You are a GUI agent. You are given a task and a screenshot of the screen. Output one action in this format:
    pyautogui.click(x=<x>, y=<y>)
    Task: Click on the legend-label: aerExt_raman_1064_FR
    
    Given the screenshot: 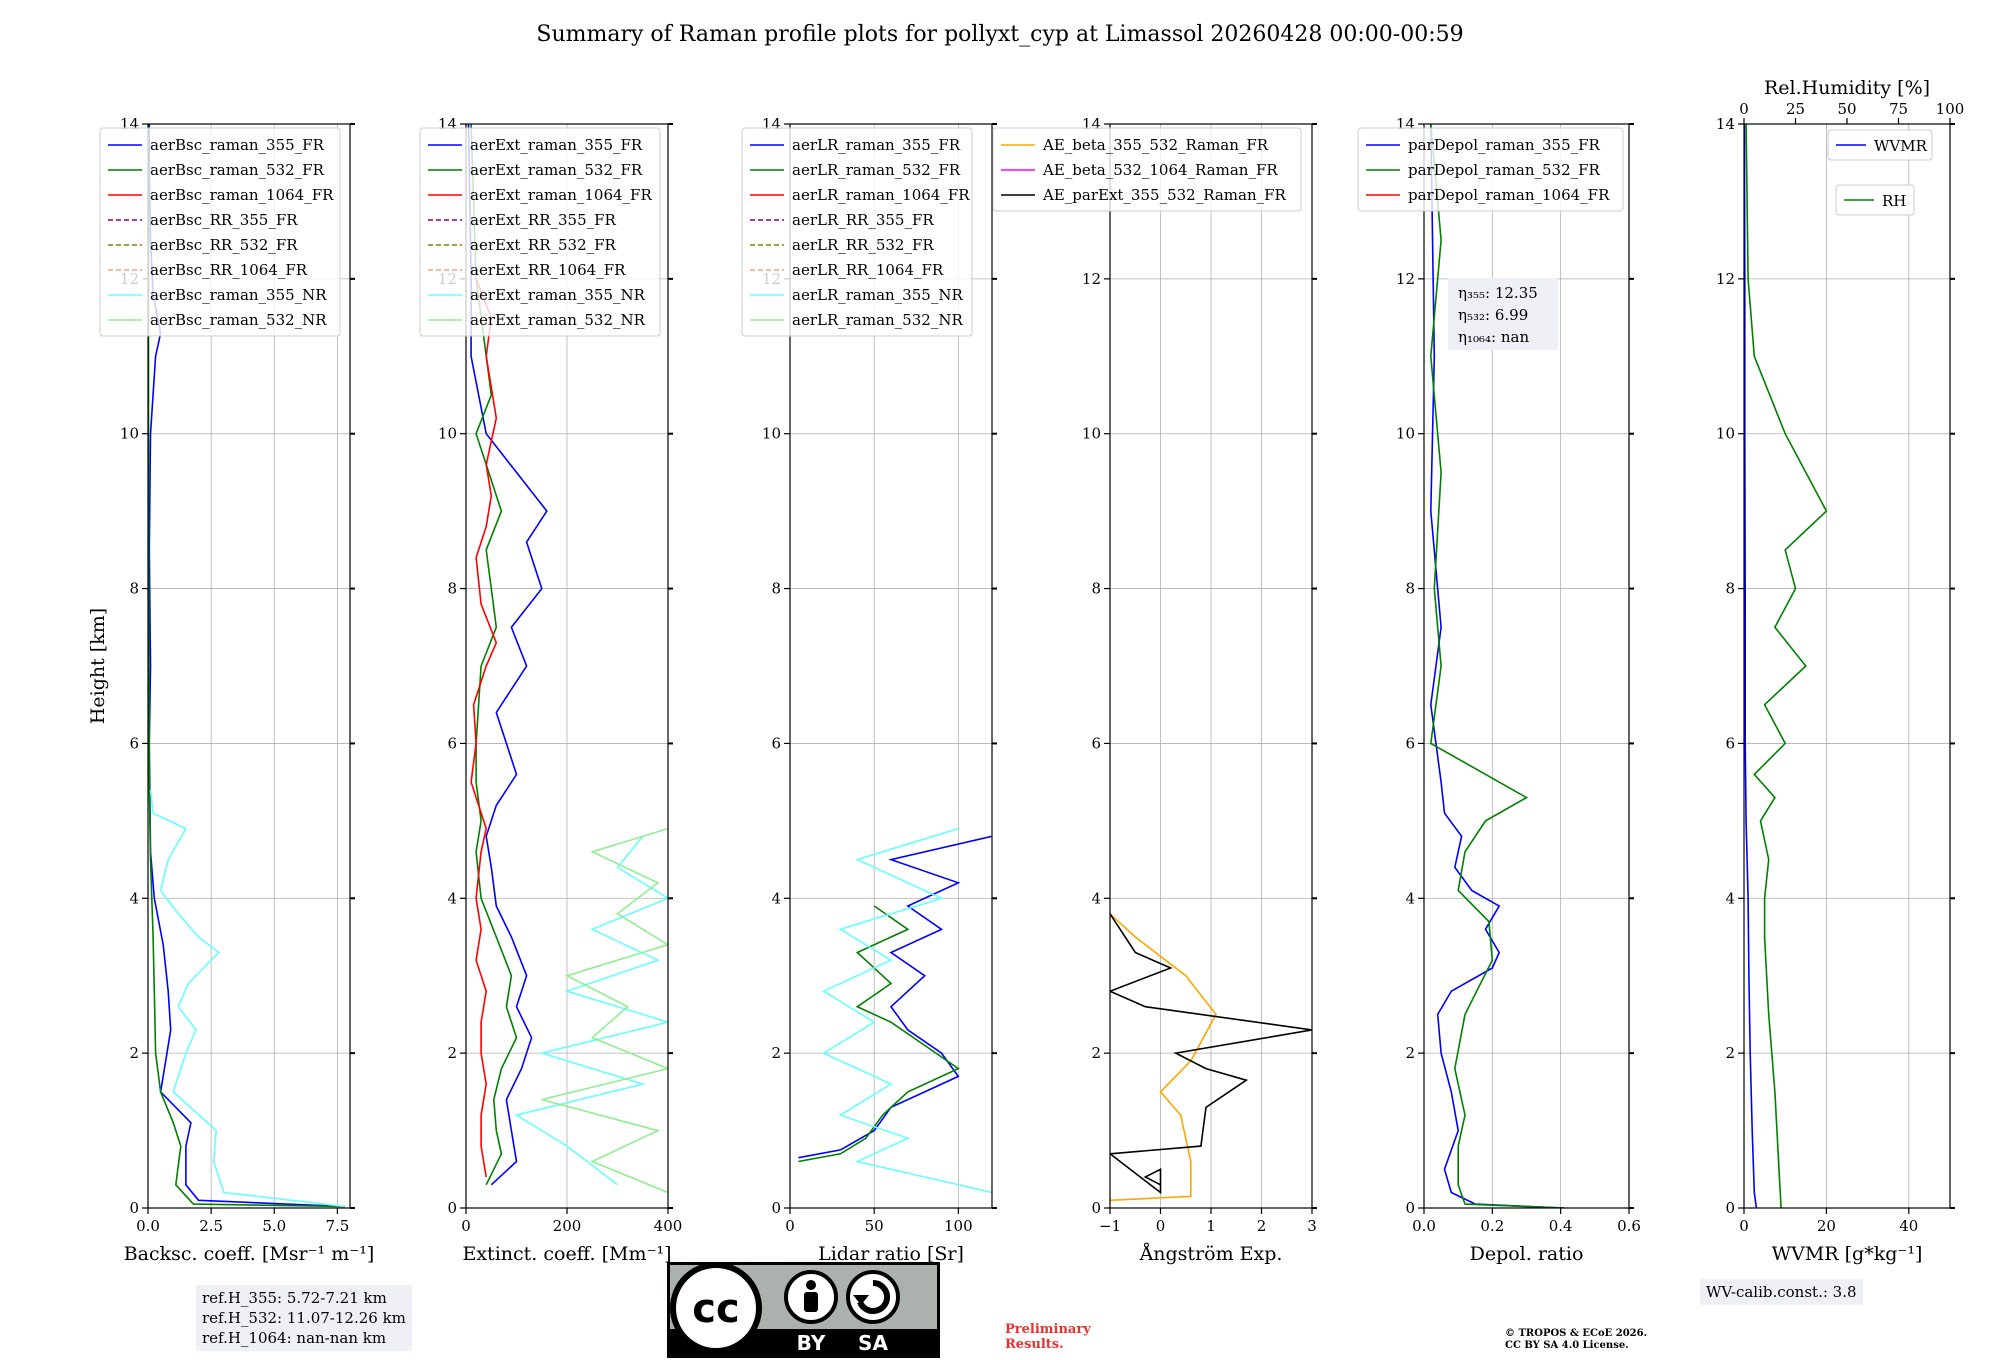 What is the action you would take?
    pyautogui.click(x=561, y=195)
    